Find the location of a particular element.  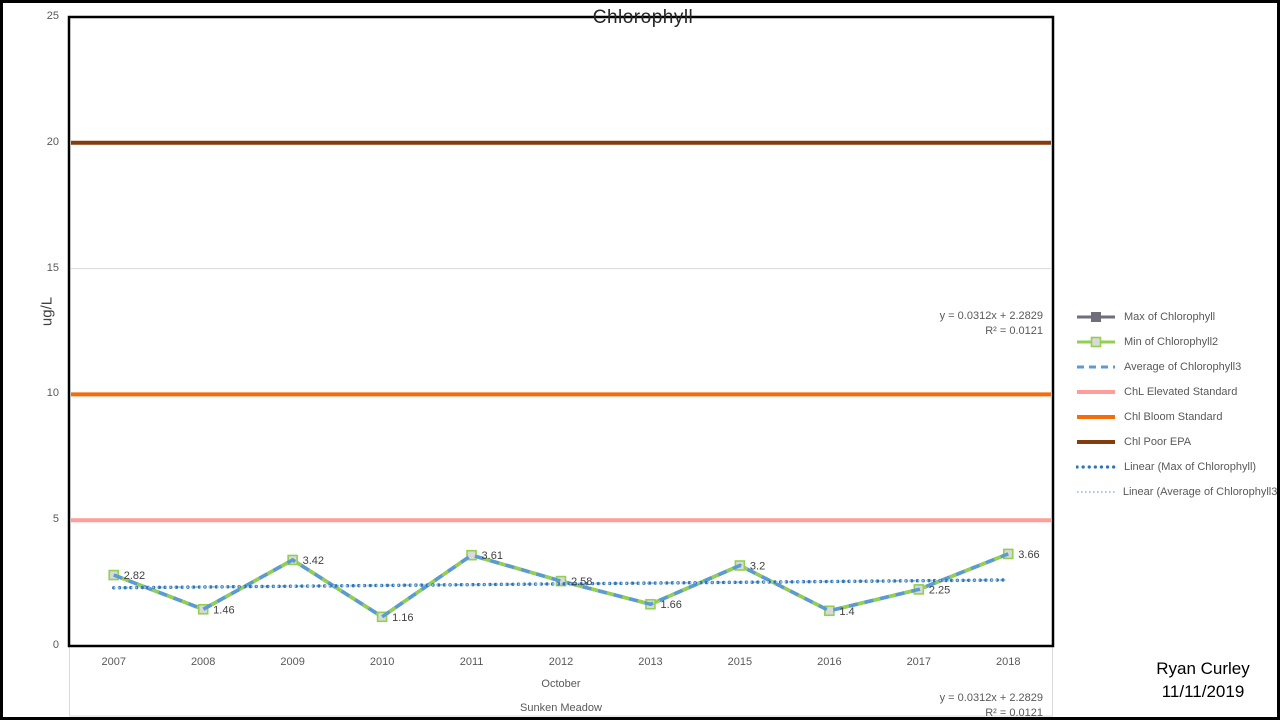

legend-item-linear-average-of-chlorophyll3-: Linear (Average of Chlorophyll3) is located at coordinates (1178, 491).